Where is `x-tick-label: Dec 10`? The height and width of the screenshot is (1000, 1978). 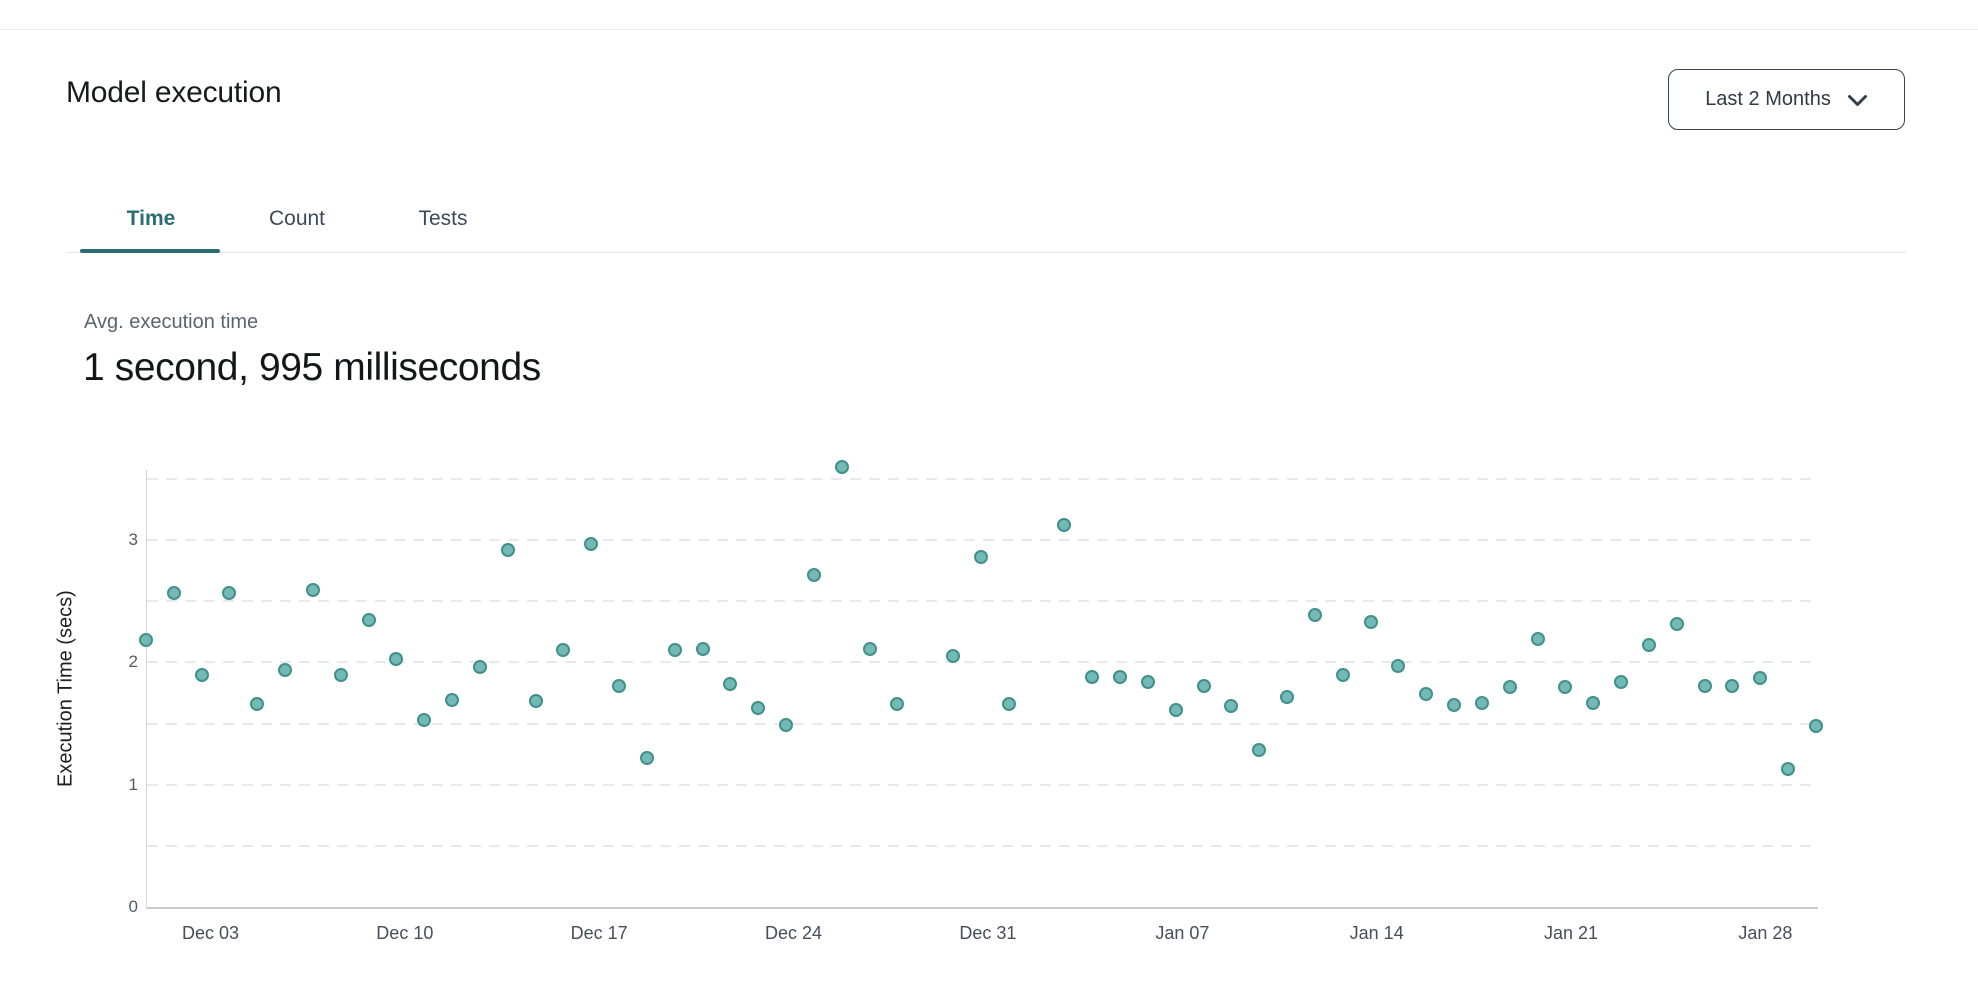
x-tick-label: Dec 10 is located at coordinates (405, 933).